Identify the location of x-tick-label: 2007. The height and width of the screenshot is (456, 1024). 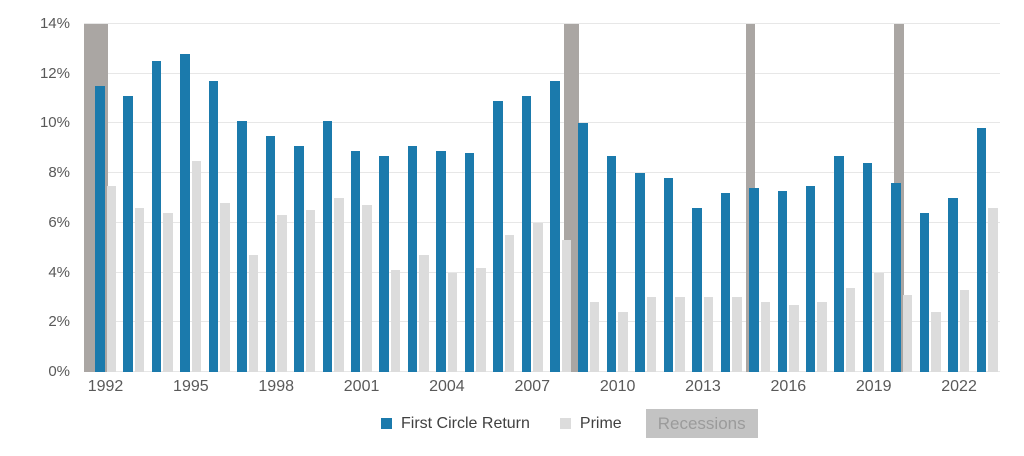
(532, 386).